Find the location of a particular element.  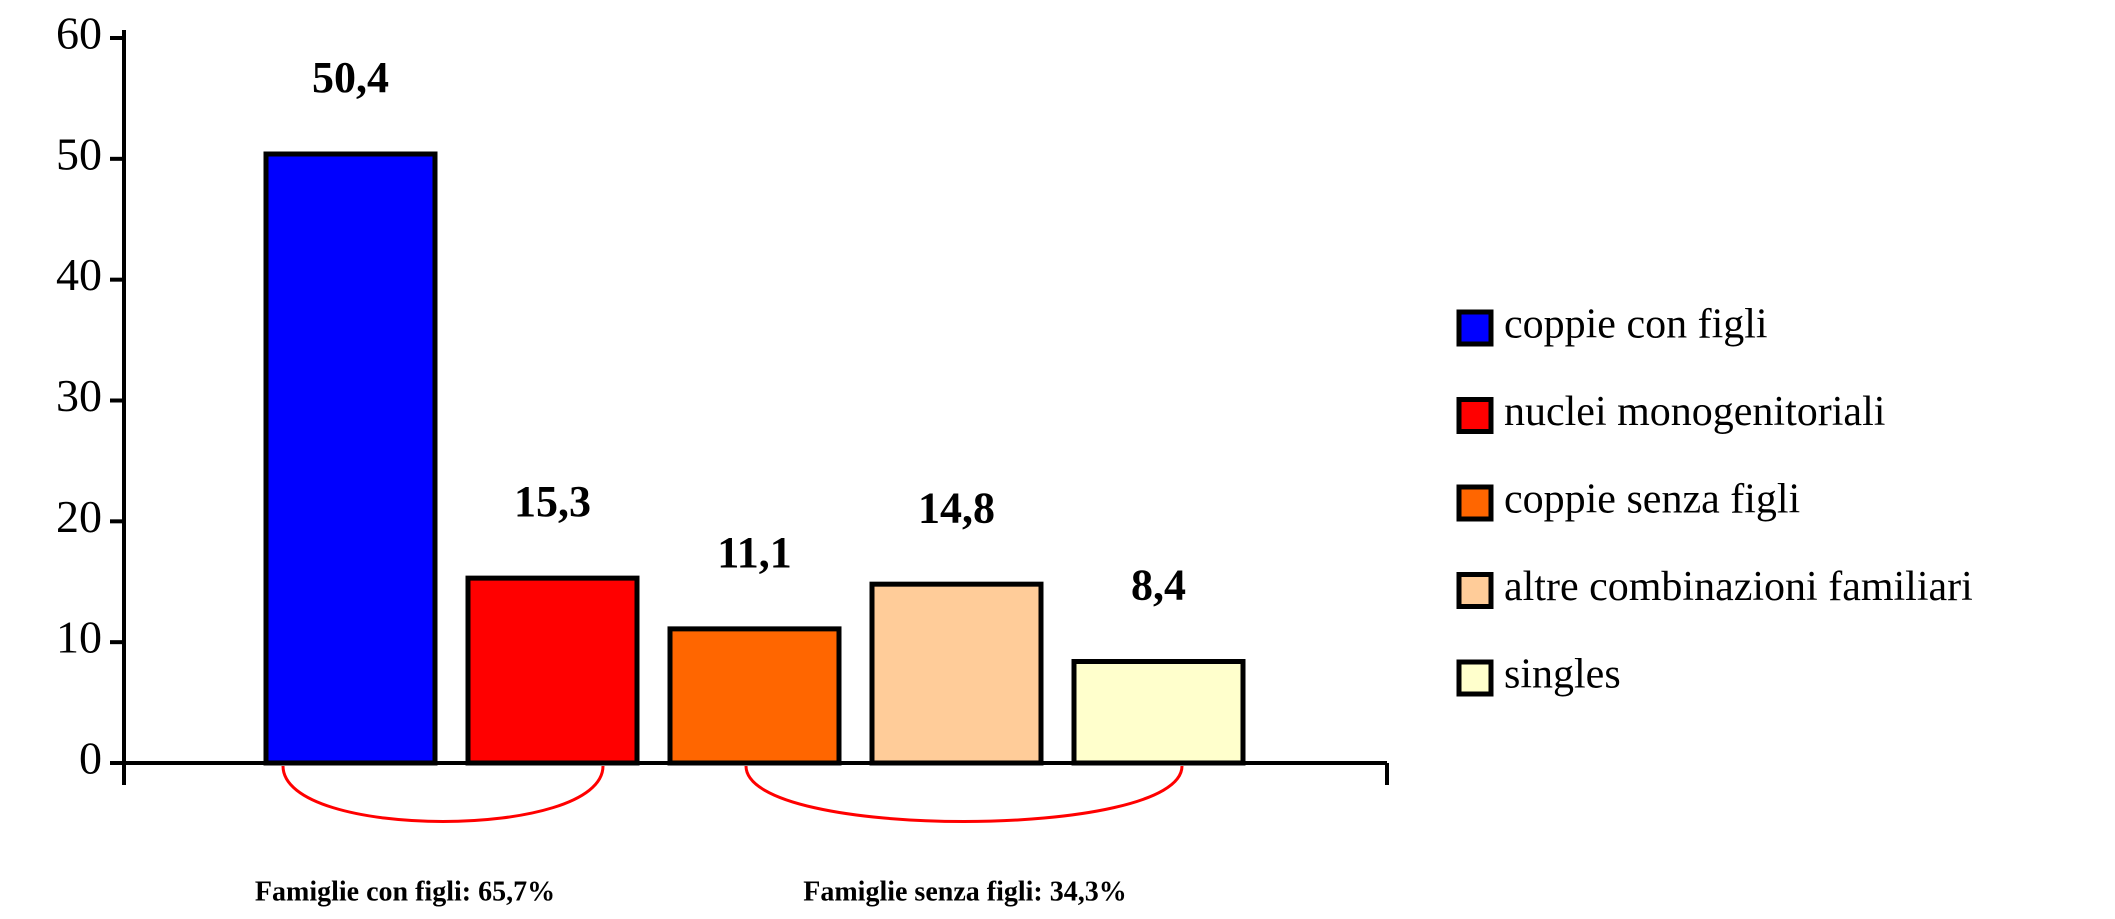

y-tick-label: 10 is located at coordinates (79, 637).